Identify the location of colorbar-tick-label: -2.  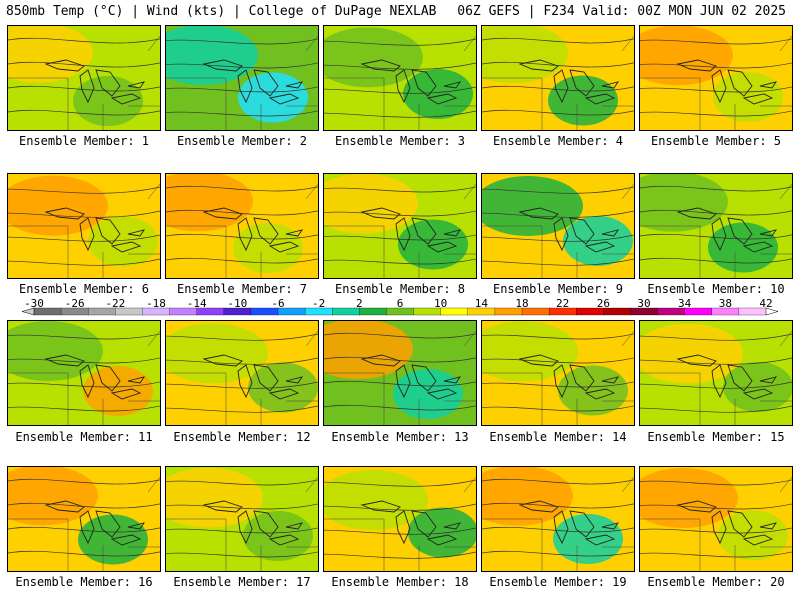
(319, 303).